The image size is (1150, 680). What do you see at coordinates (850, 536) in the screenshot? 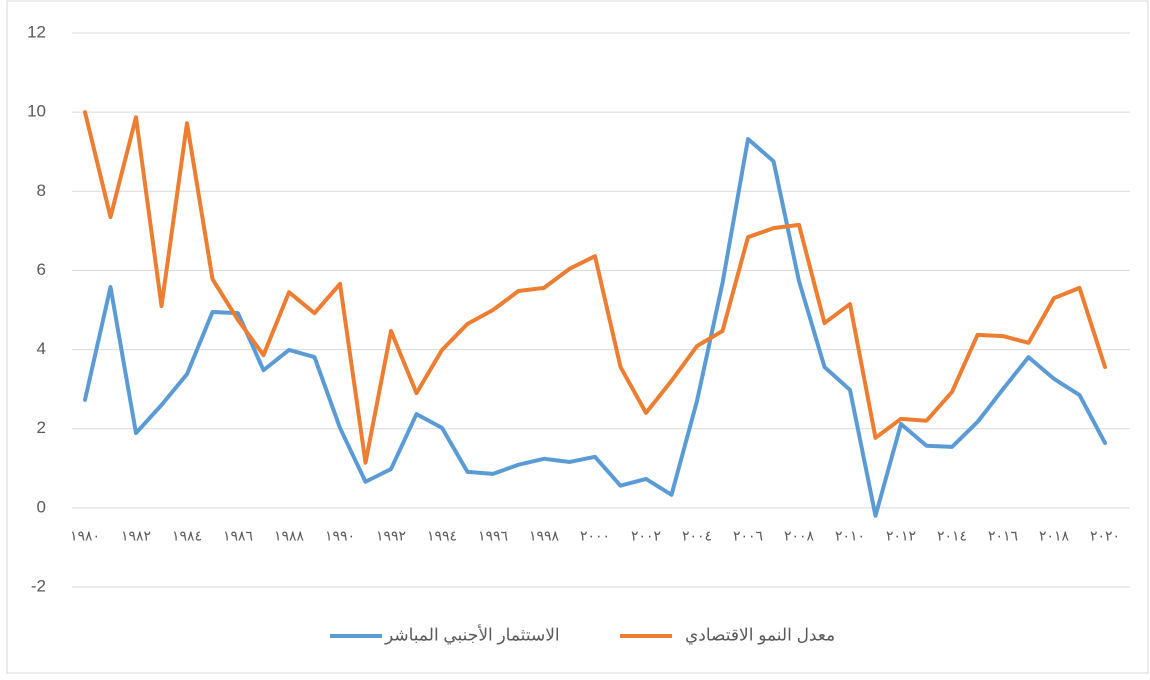
I see `x-tick-label: ٢٠١٠` at bounding box center [850, 536].